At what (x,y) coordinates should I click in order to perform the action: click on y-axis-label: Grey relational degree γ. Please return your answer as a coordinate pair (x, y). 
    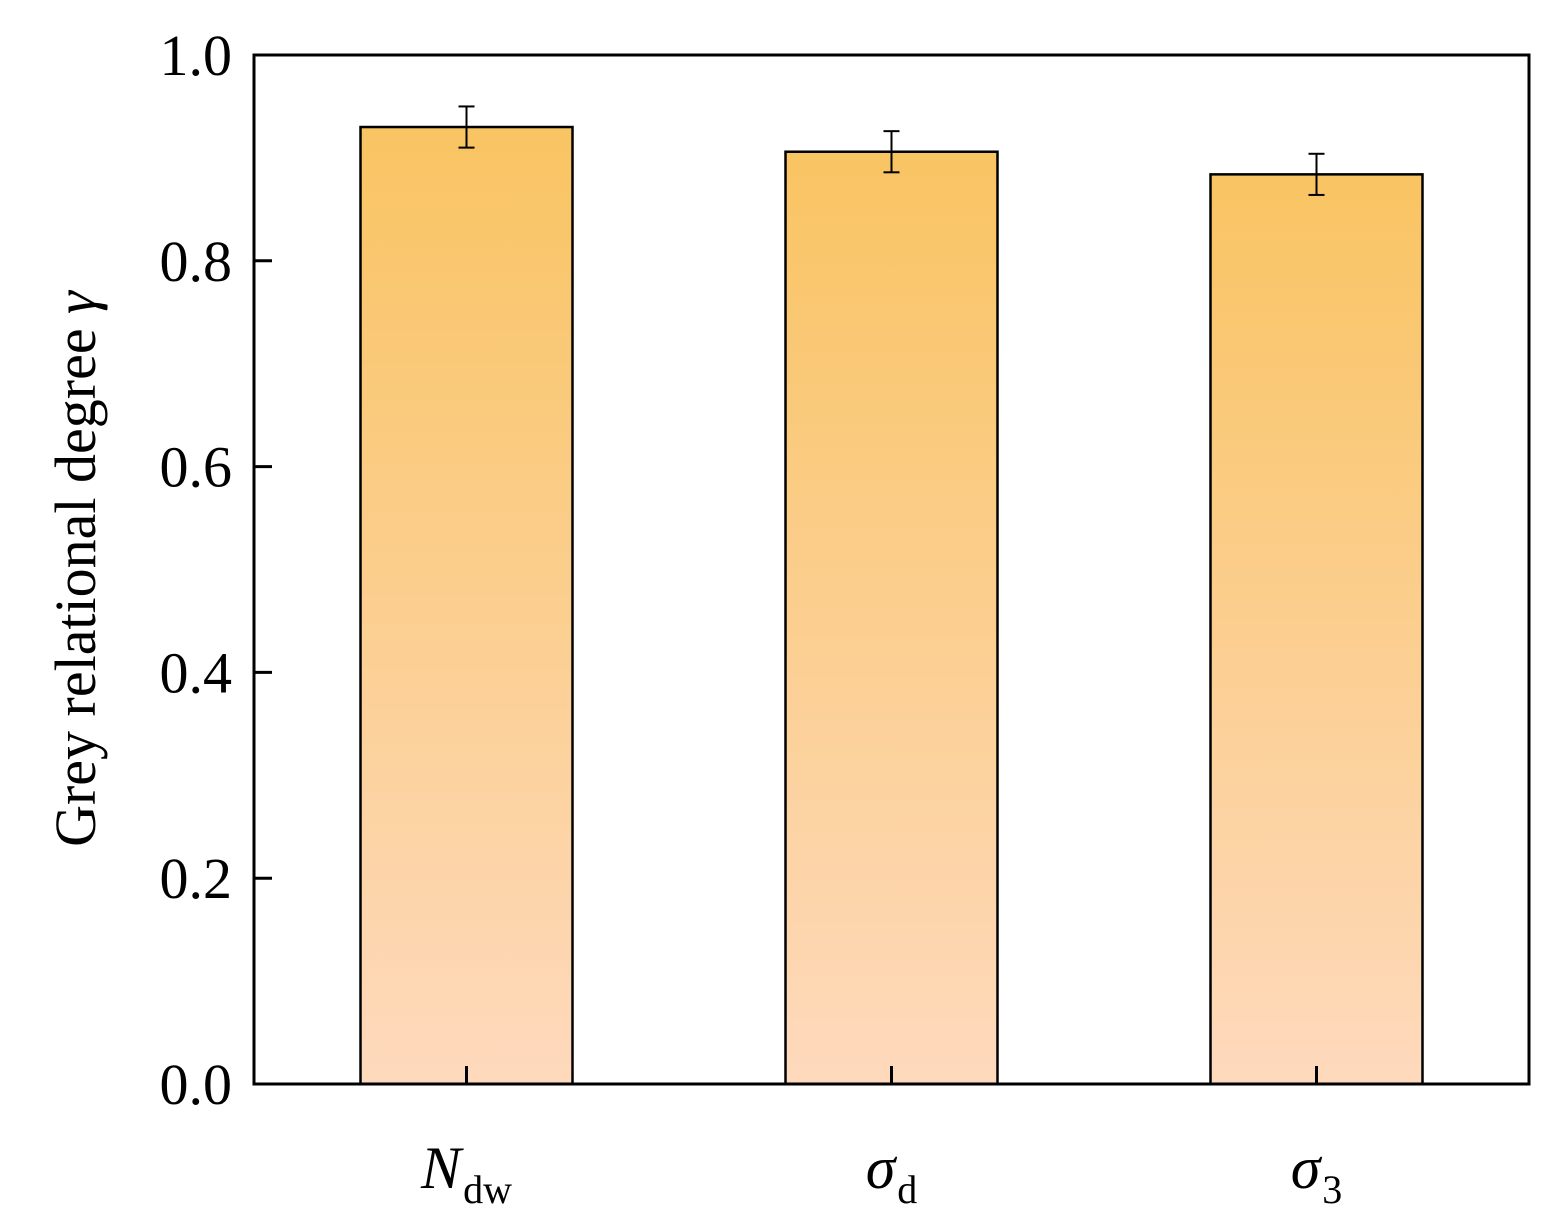
    Looking at the image, I should click on (75, 568).